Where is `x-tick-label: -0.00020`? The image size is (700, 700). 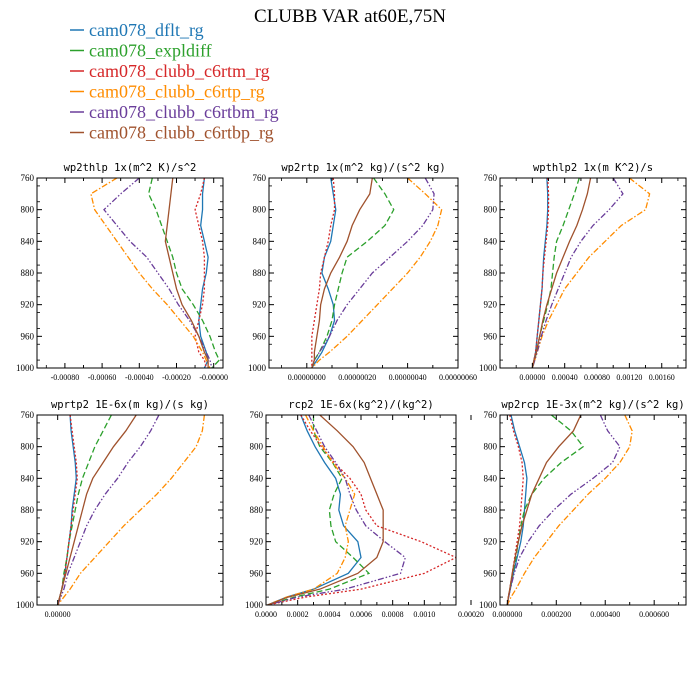 x-tick-label: -0.00020 is located at coordinates (176, 377).